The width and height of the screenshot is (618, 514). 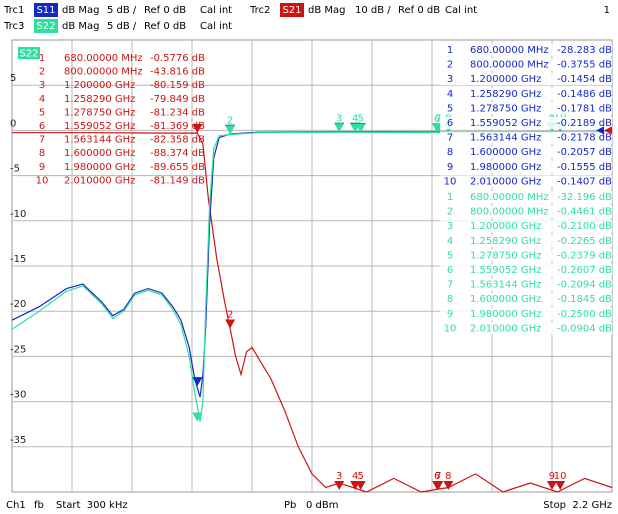 I want to click on marker-value: -0.2265 dB, so click(x=584, y=241).